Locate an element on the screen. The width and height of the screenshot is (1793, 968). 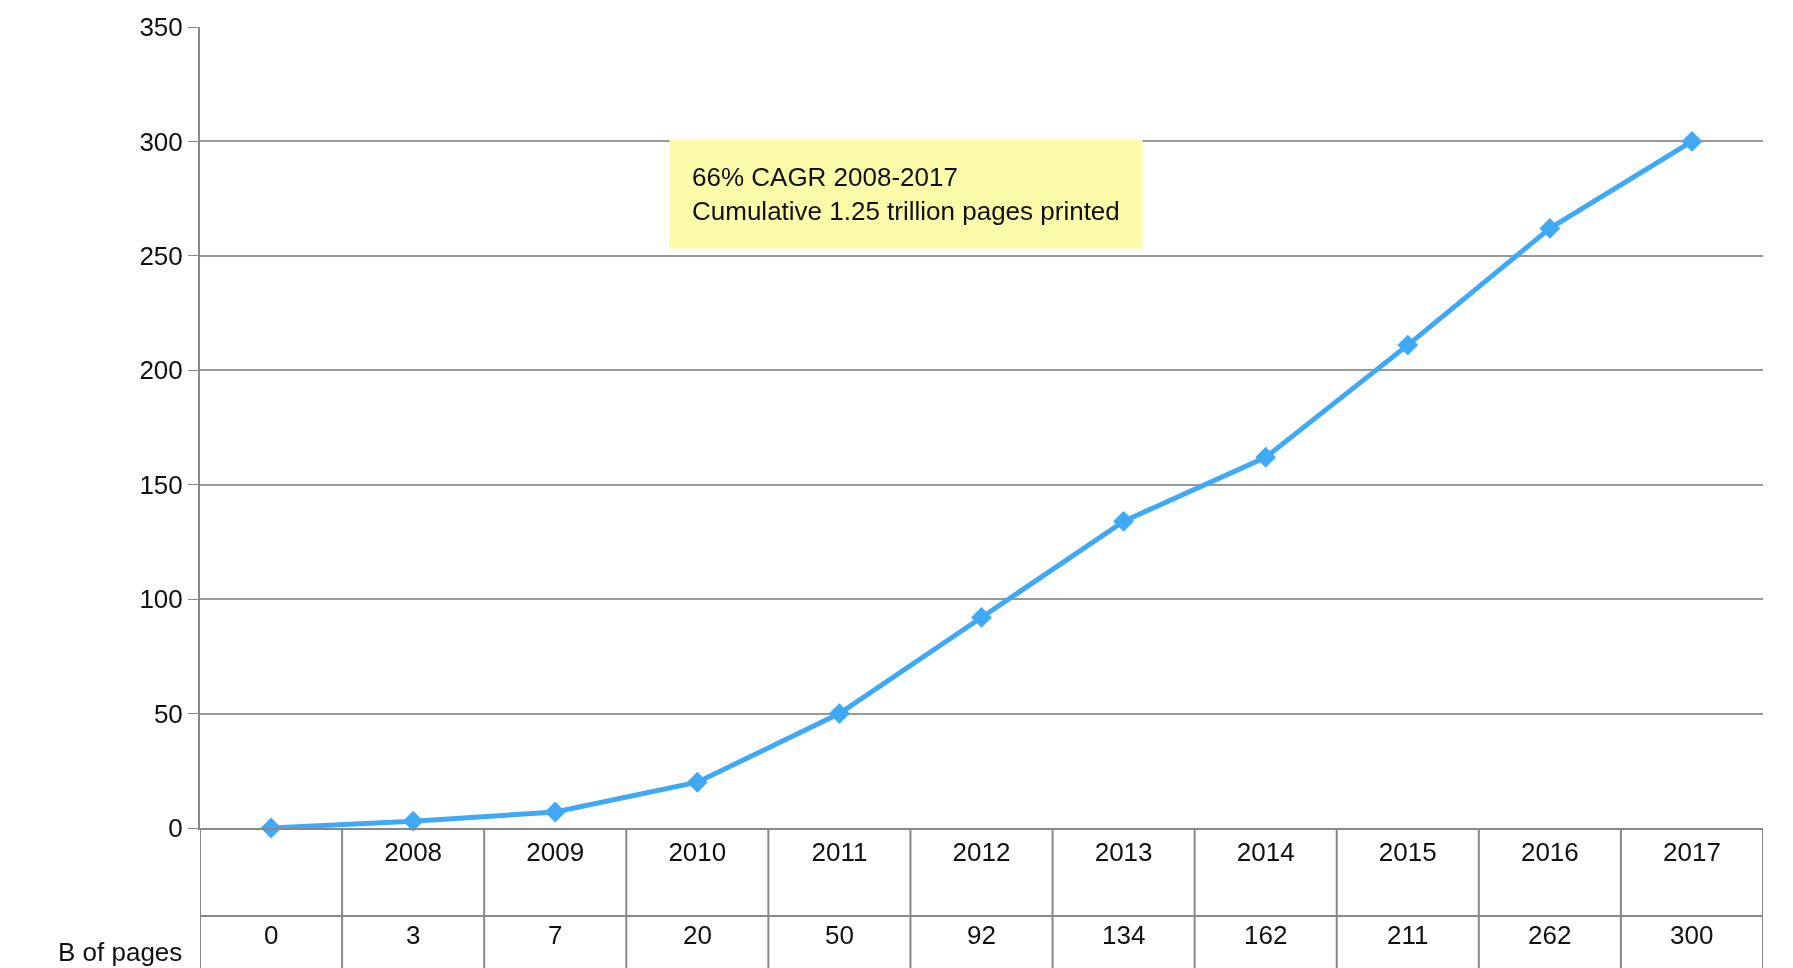
x-tick-label: 2017 is located at coordinates (1692, 852).